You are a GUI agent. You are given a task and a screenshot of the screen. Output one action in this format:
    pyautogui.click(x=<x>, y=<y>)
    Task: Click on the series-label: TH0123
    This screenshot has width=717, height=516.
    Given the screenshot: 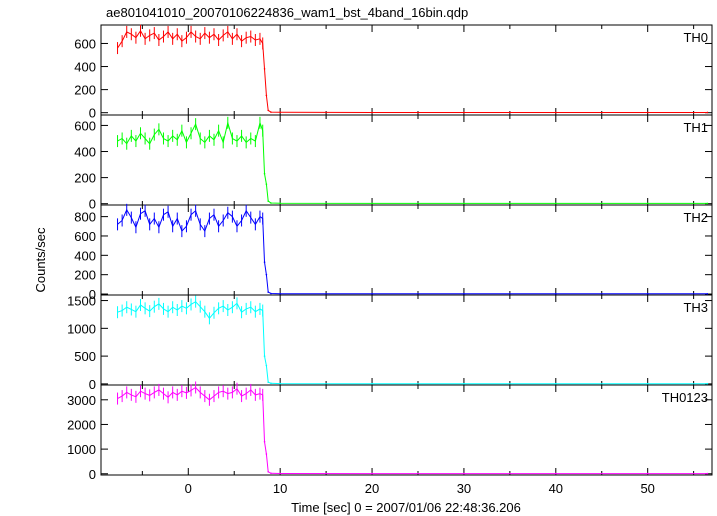 What is the action you would take?
    pyautogui.click(x=685, y=397)
    